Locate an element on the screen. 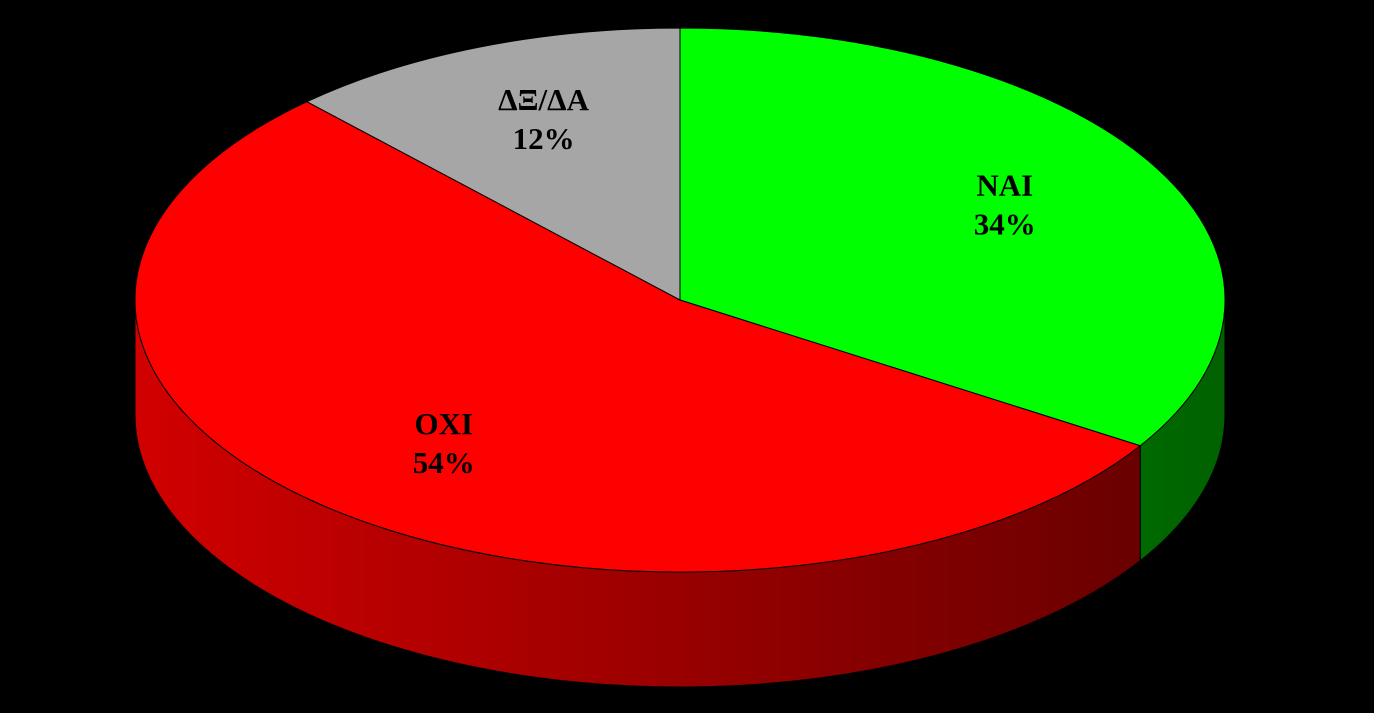 The height and width of the screenshot is (713, 1374). slice is located at coordinates (493, 164).